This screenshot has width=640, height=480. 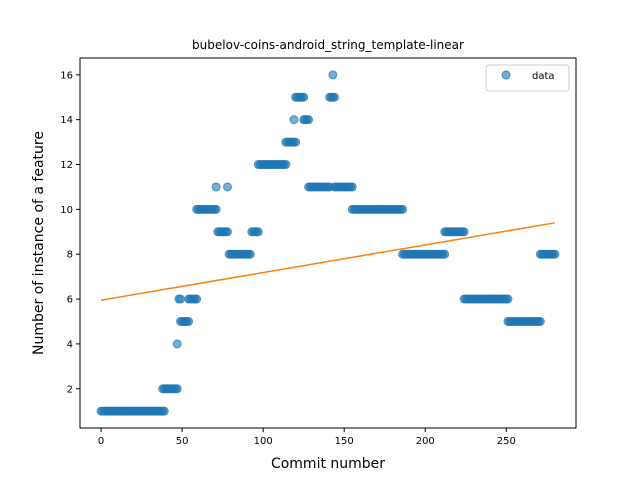 I want to click on x-tick-label: 0, so click(x=101, y=441).